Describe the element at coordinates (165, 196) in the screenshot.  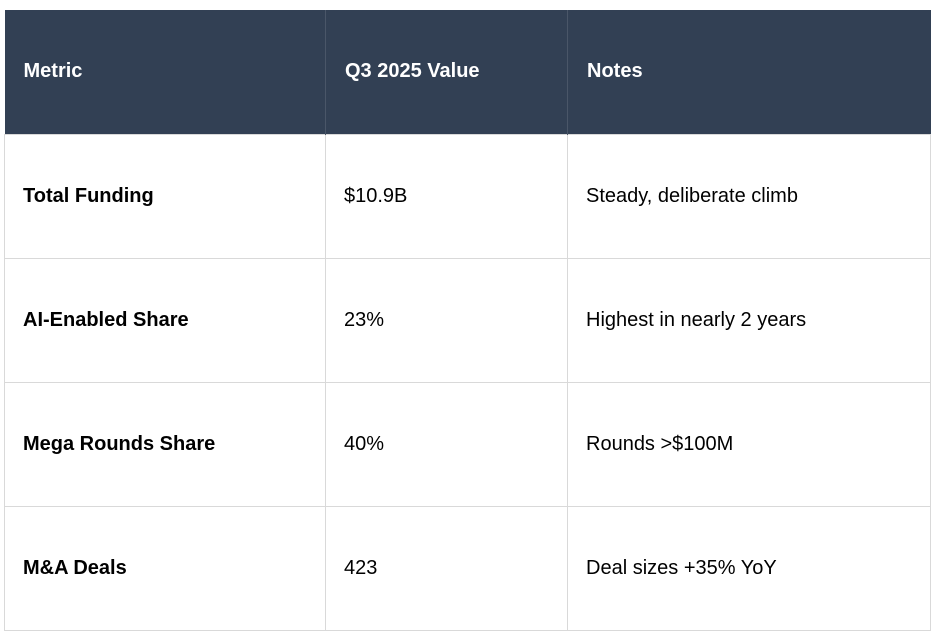
I see `metric-cell: Total Funding` at that location.